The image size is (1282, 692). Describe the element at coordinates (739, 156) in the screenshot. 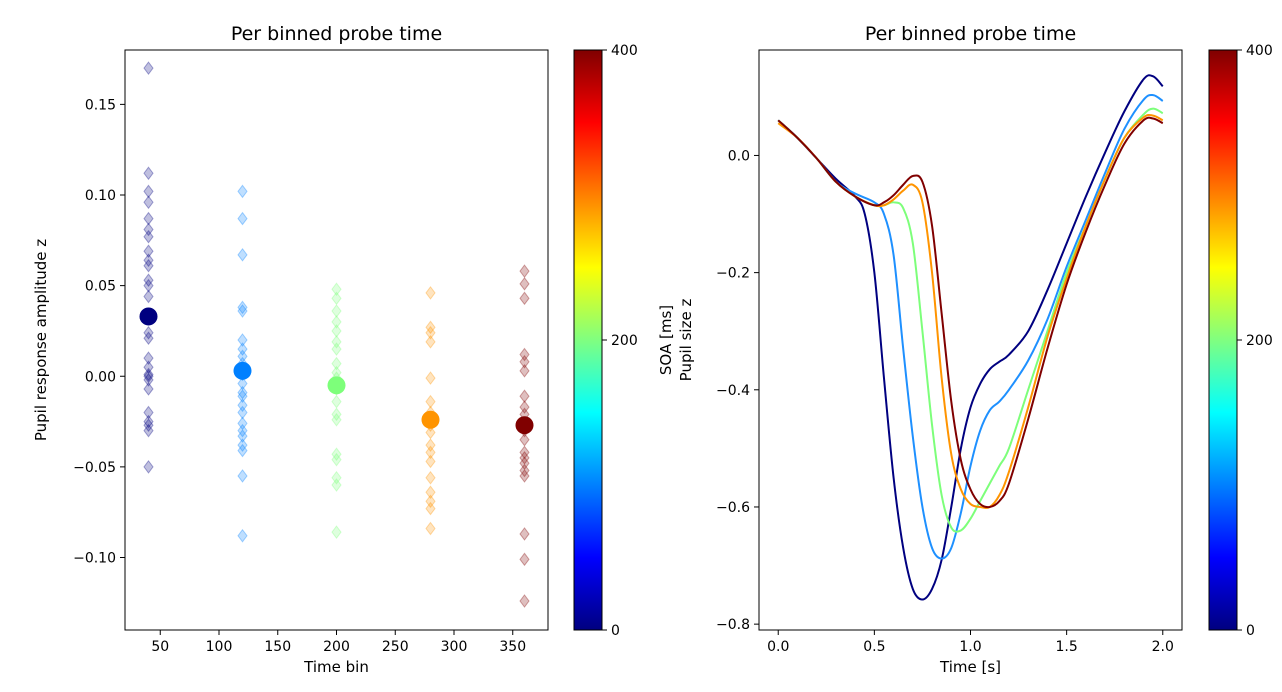

I see `y-tick-label: 0.0` at that location.